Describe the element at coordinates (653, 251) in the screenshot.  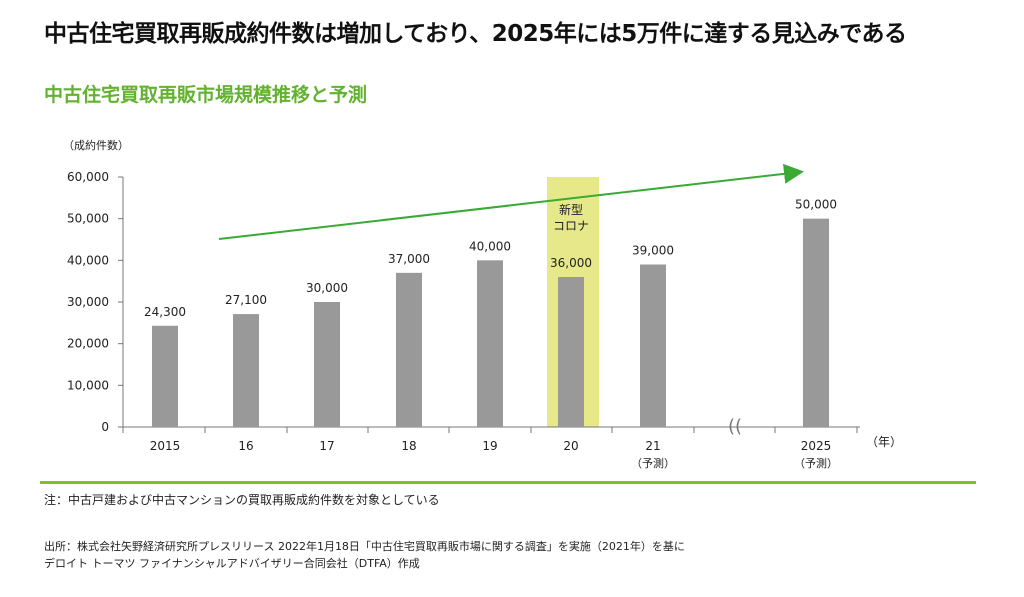
I see `bar-value-label: 39,000` at that location.